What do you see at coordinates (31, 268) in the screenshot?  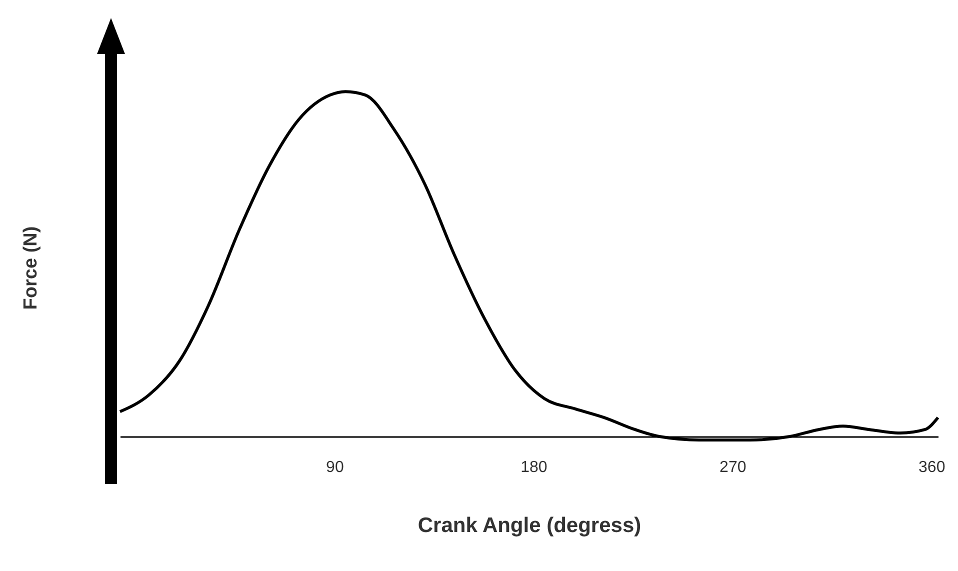 I see `y-axis-title: Force (N)` at bounding box center [31, 268].